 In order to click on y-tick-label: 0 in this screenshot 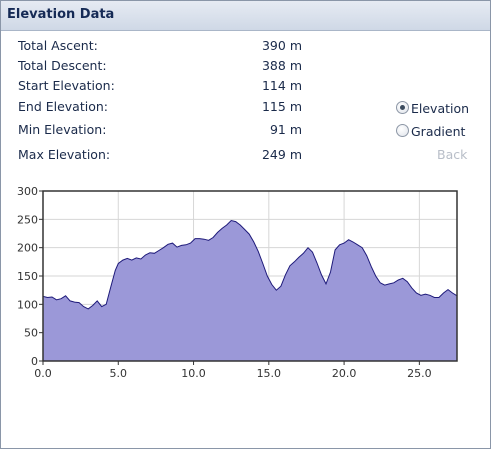, I will do `click(34, 361)`.